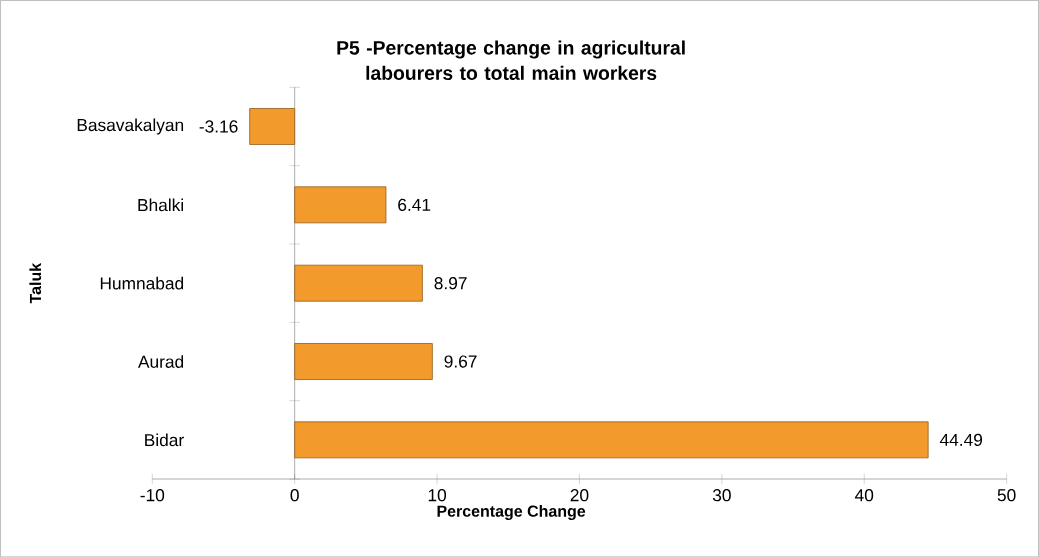 The image size is (1039, 557). What do you see at coordinates (437, 495) in the screenshot?
I see `x-tick-label: 10` at bounding box center [437, 495].